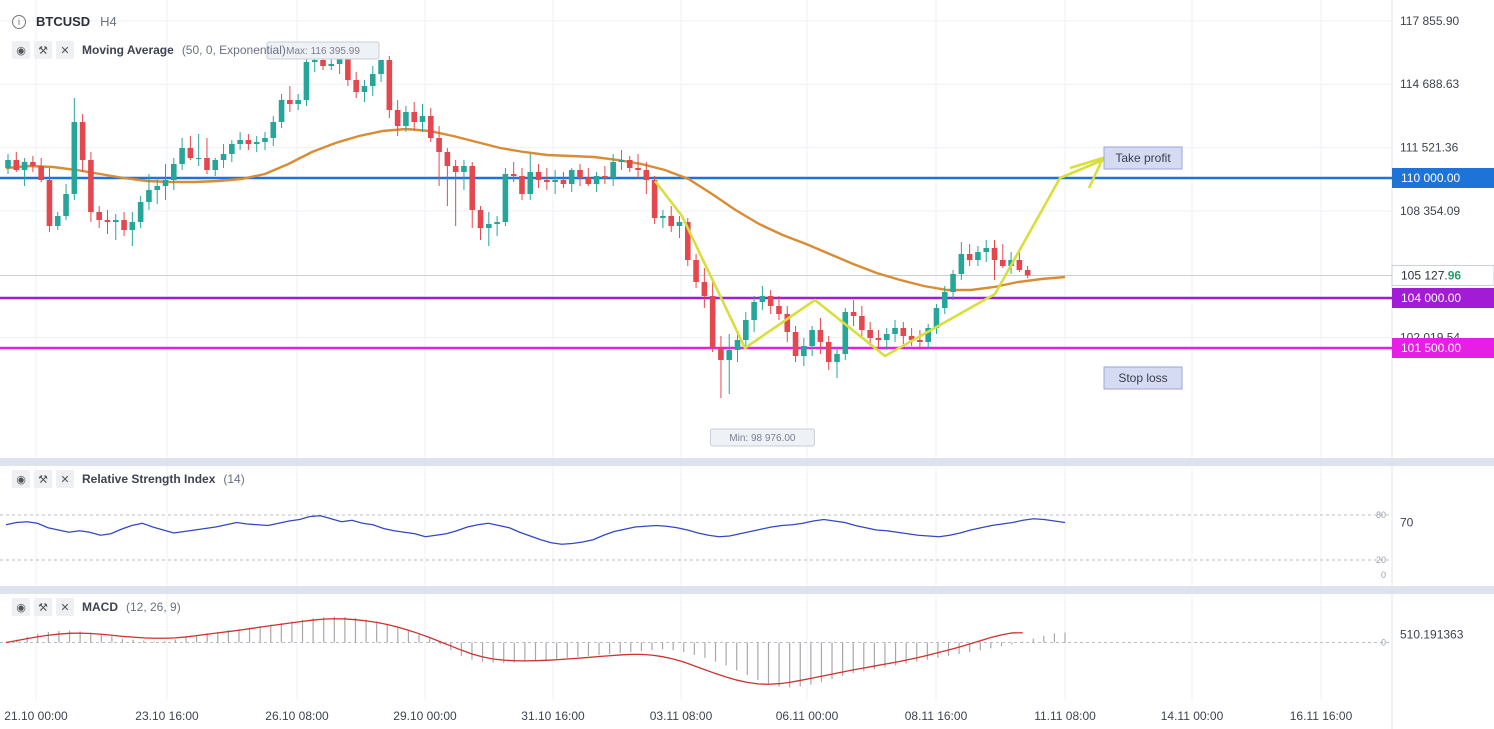 The height and width of the screenshot is (729, 1494). I want to click on macd-value-label: 510.191363, so click(1432, 635).